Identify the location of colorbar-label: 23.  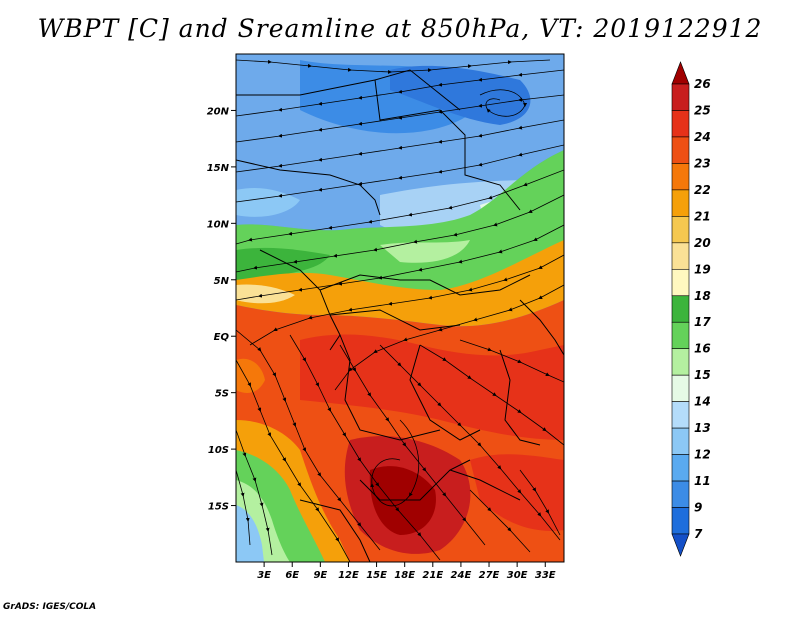
(702, 163).